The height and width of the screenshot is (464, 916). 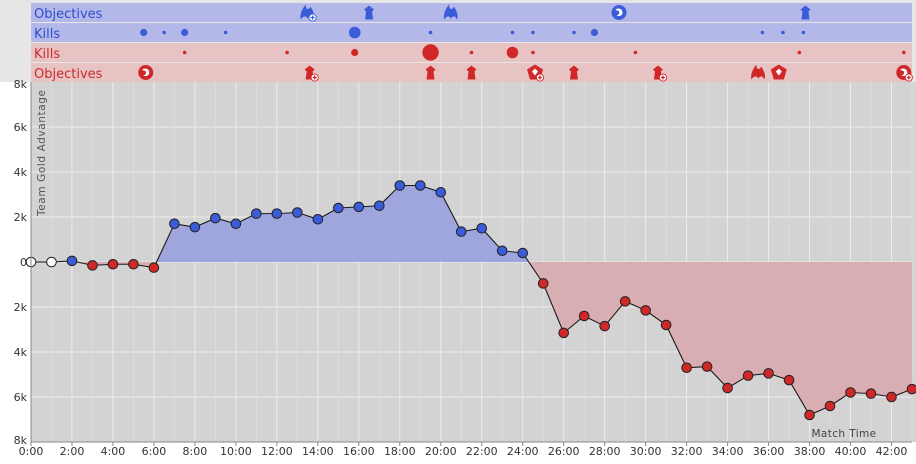 What do you see at coordinates (290, 223) in the screenshot?
I see `blue-advantage-area` at bounding box center [290, 223].